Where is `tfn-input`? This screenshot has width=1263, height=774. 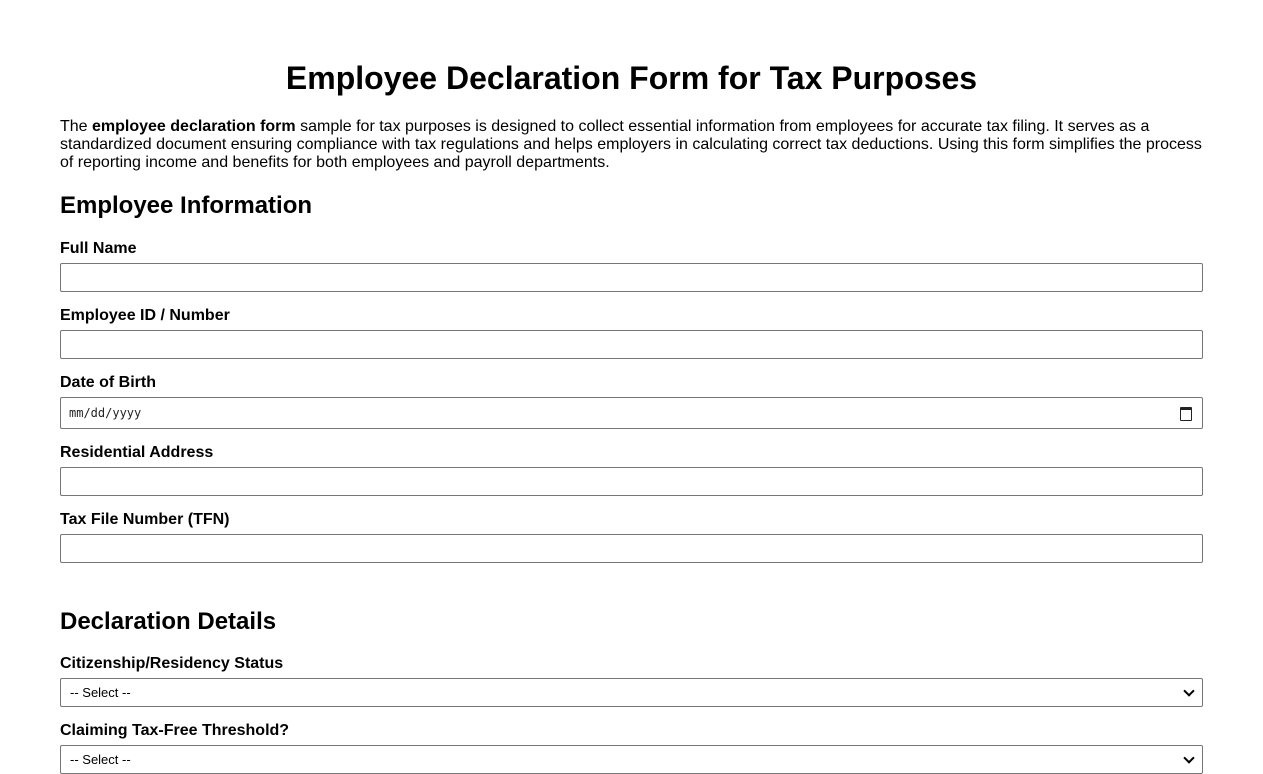 tfn-input is located at coordinates (631, 548).